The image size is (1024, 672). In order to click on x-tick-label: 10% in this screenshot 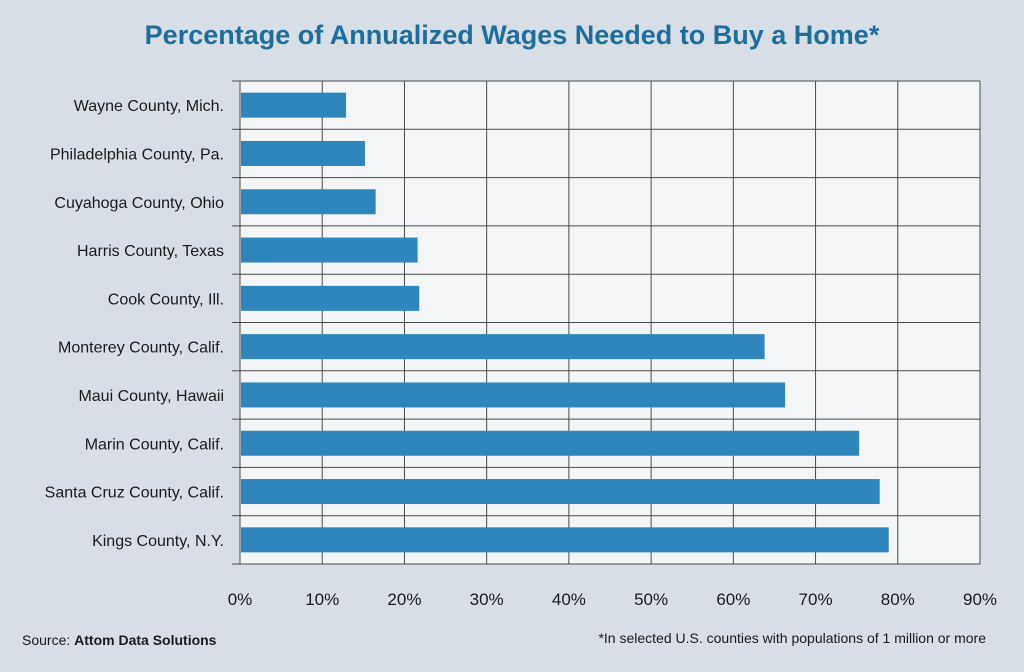, I will do `click(322, 599)`.